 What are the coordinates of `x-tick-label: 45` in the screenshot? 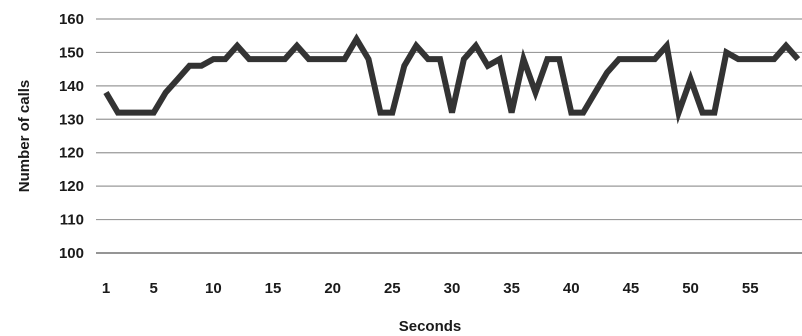 It's located at (631, 288).